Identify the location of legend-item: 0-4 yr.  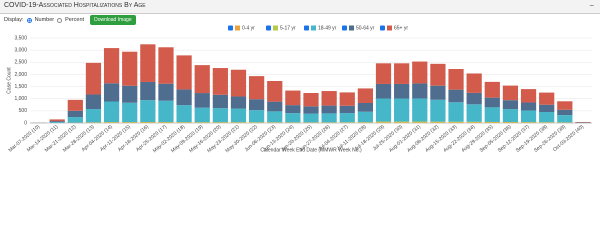
(241, 28).